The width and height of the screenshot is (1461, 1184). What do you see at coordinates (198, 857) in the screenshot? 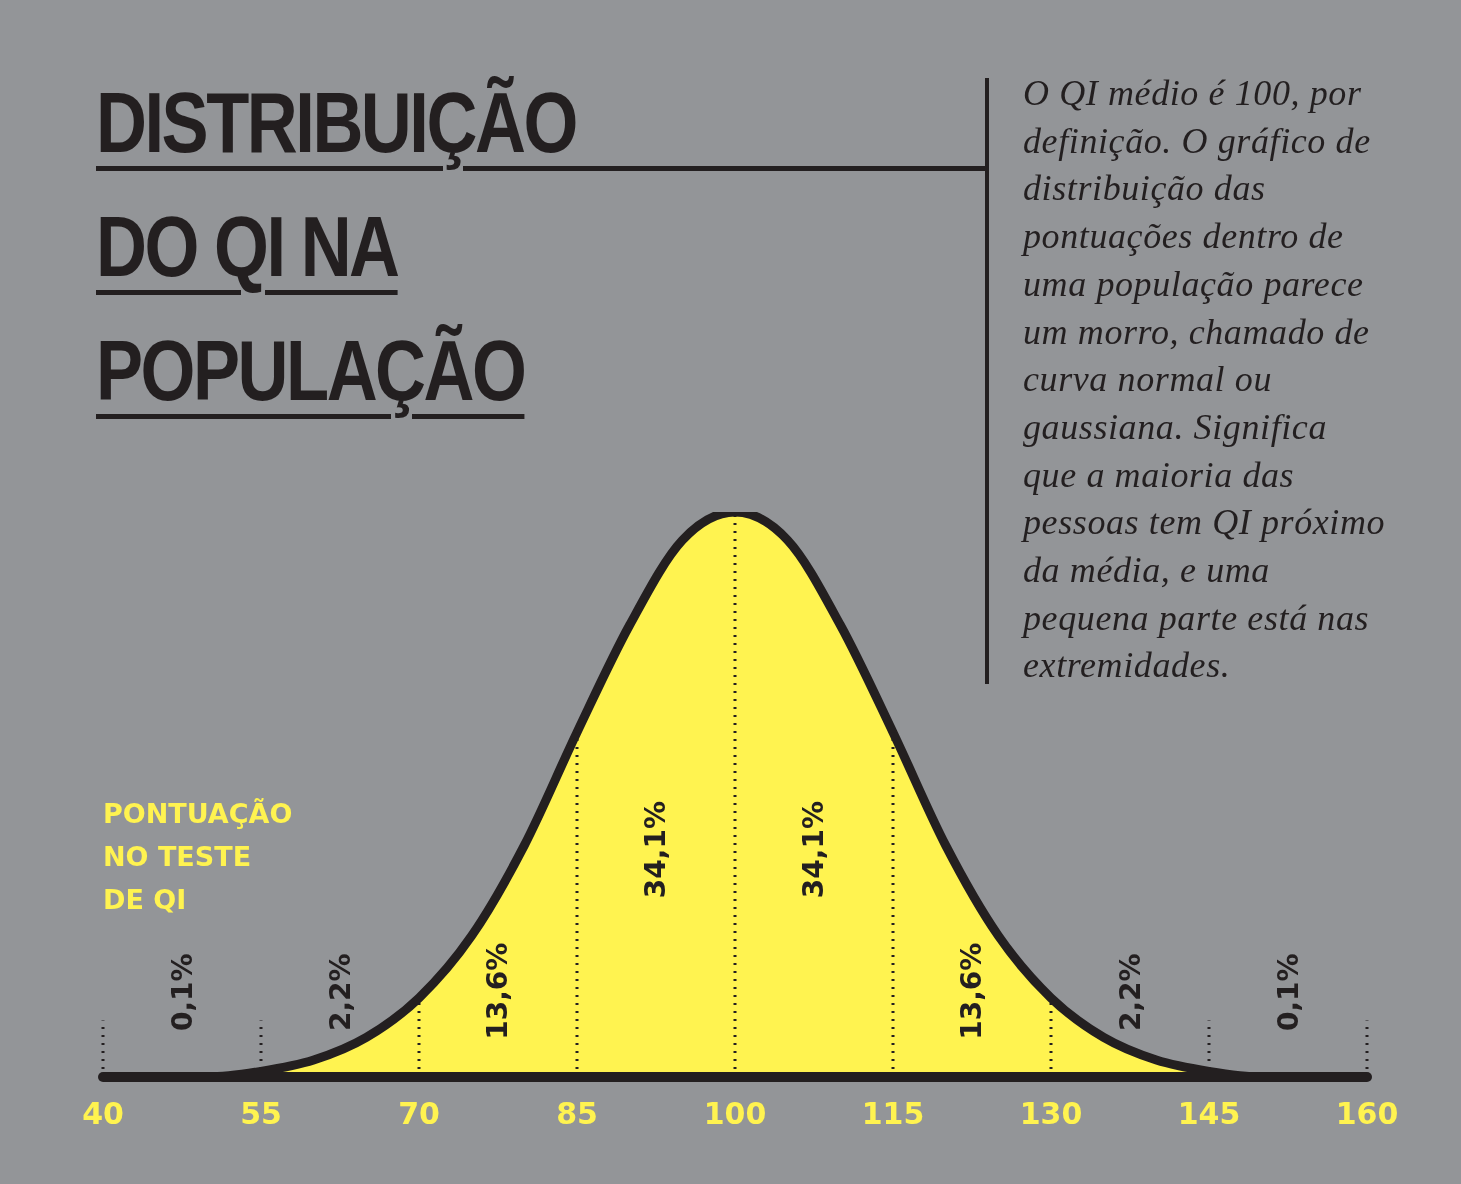
I see `x-axis-title: PONTUAÇÃO NO TESTE DE QI` at bounding box center [198, 857].